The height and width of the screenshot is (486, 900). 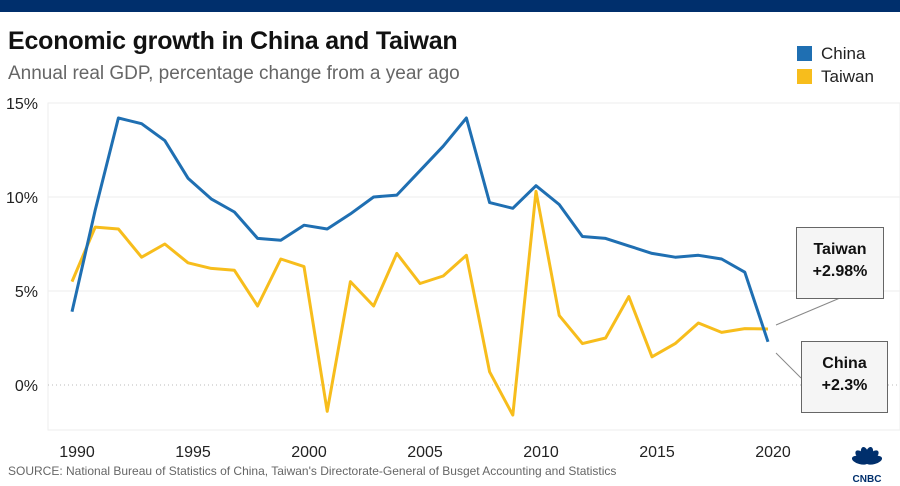 I want to click on x-tick-label: 2015, so click(x=657, y=452).